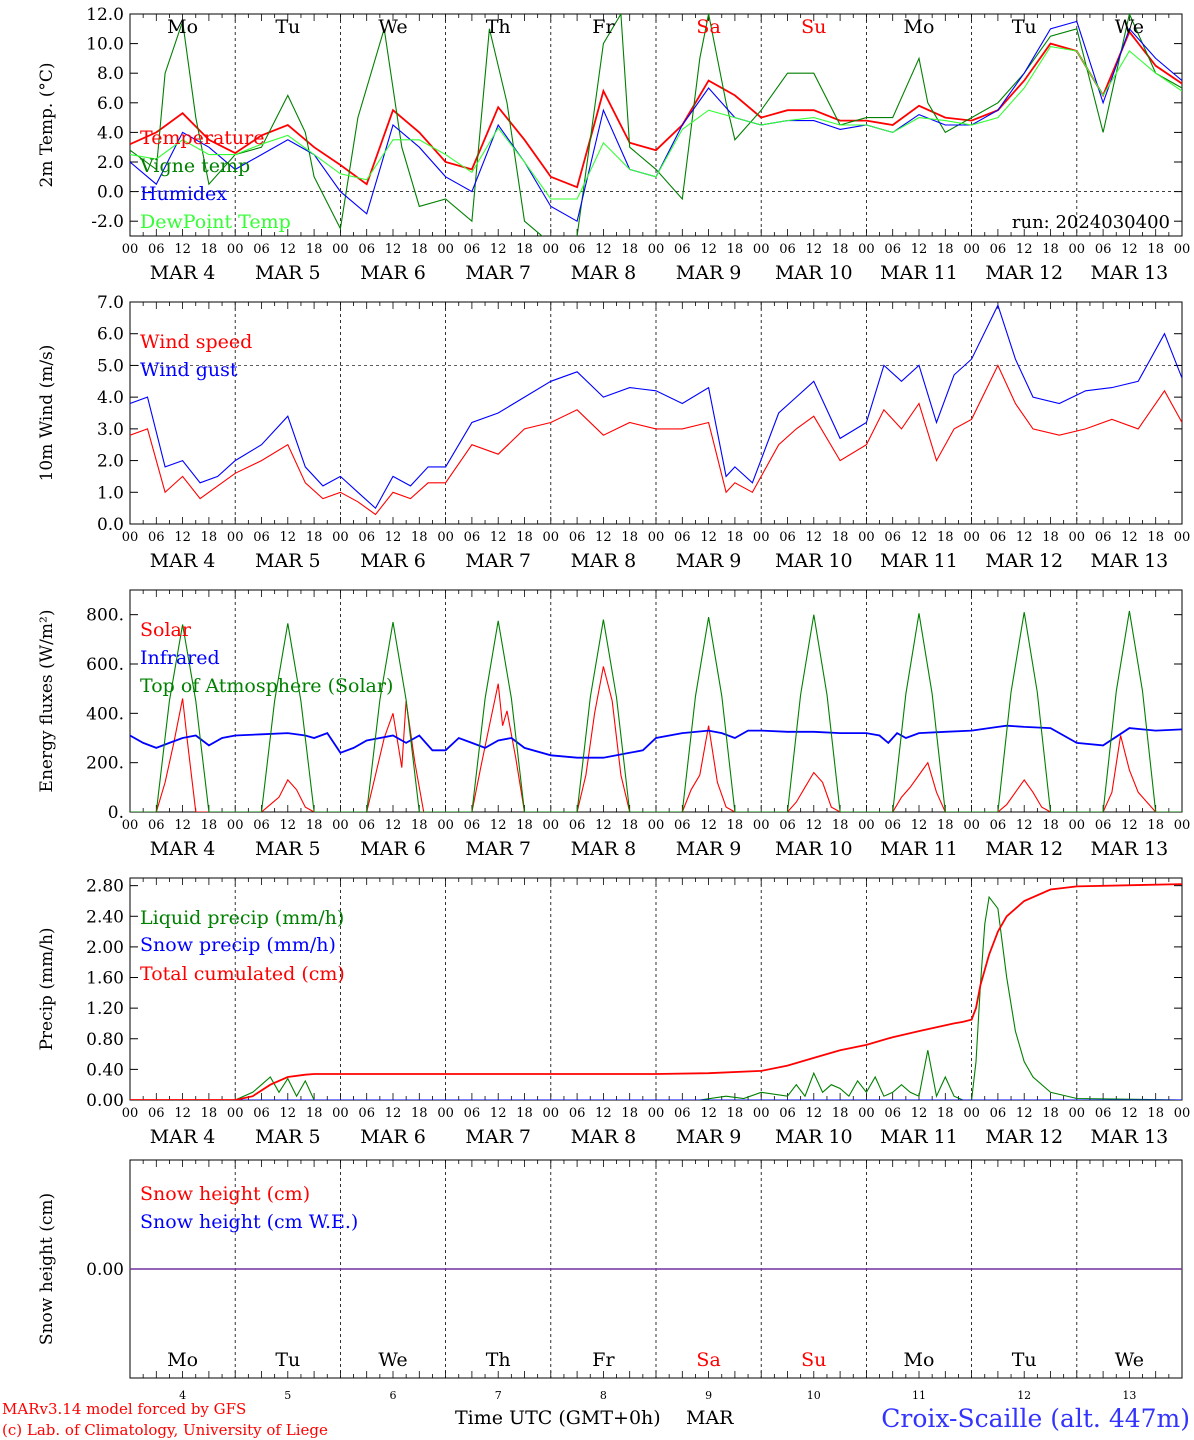 The height and width of the screenshot is (1440, 1194). What do you see at coordinates (105, 1101) in the screenshot?
I see `y-tick-label: 0.00` at bounding box center [105, 1101].